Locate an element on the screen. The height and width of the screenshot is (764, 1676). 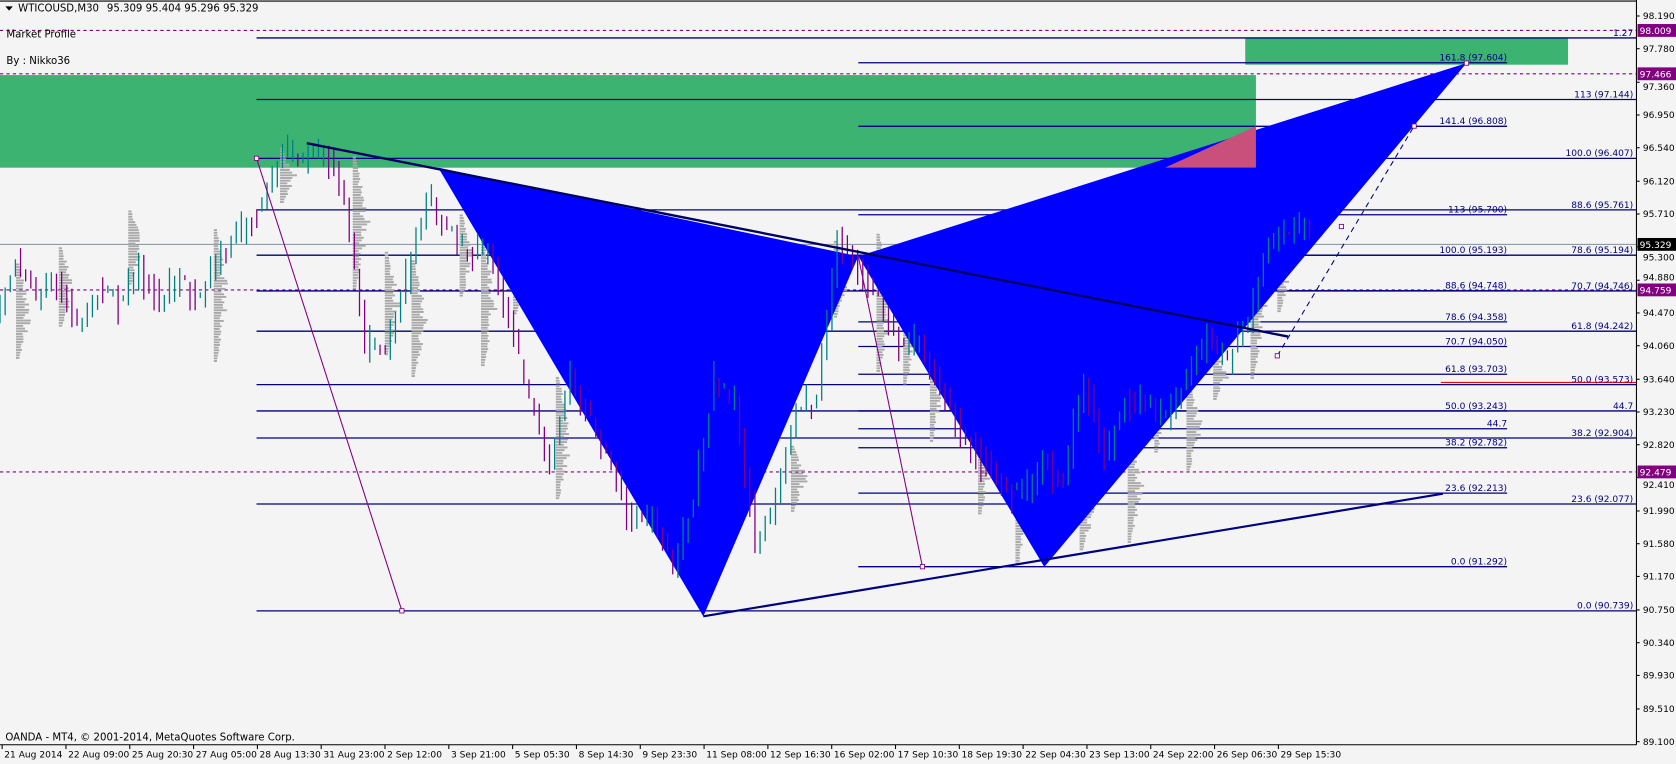
fib-label-inner: 161.8 (97.604) is located at coordinates (1473, 59).